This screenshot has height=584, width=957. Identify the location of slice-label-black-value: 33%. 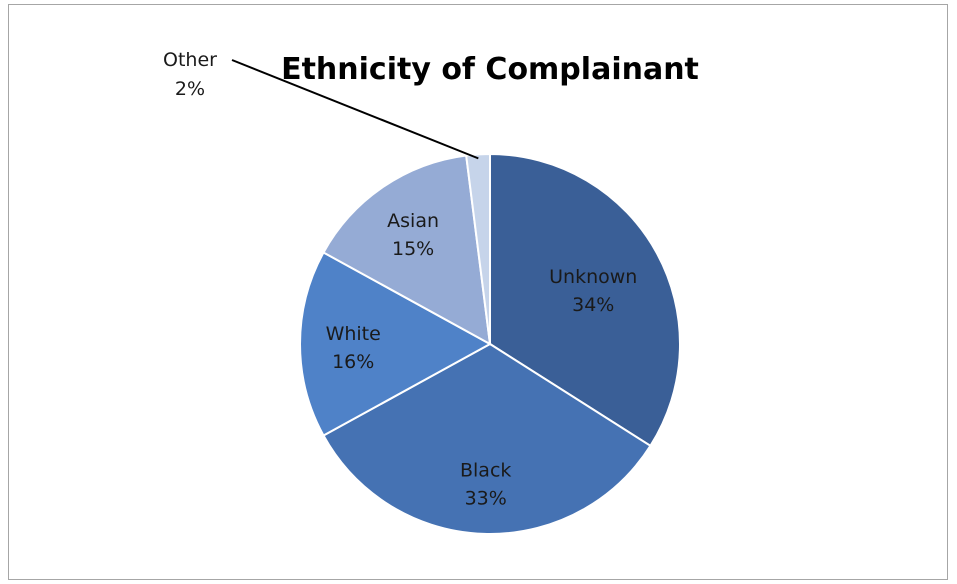
(486, 499).